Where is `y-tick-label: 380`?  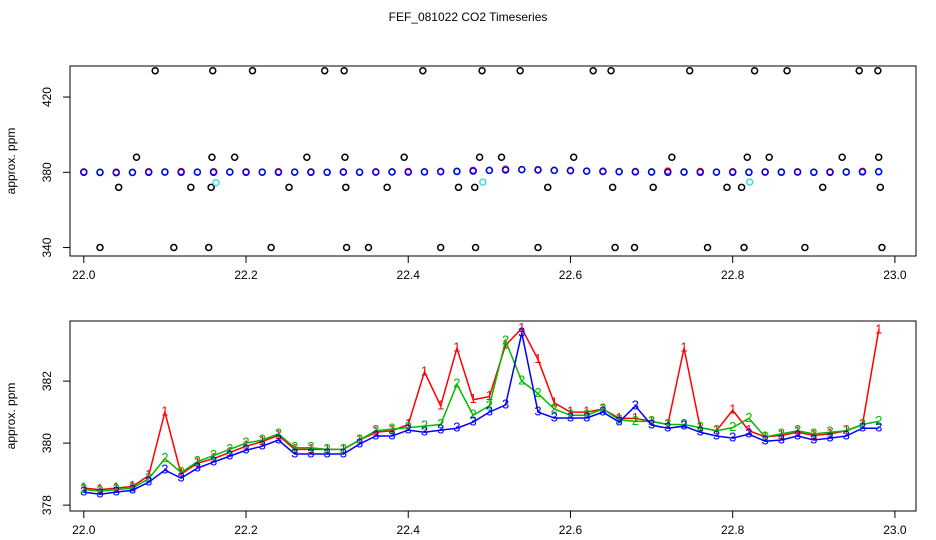 y-tick-label: 380 is located at coordinates (47, 443).